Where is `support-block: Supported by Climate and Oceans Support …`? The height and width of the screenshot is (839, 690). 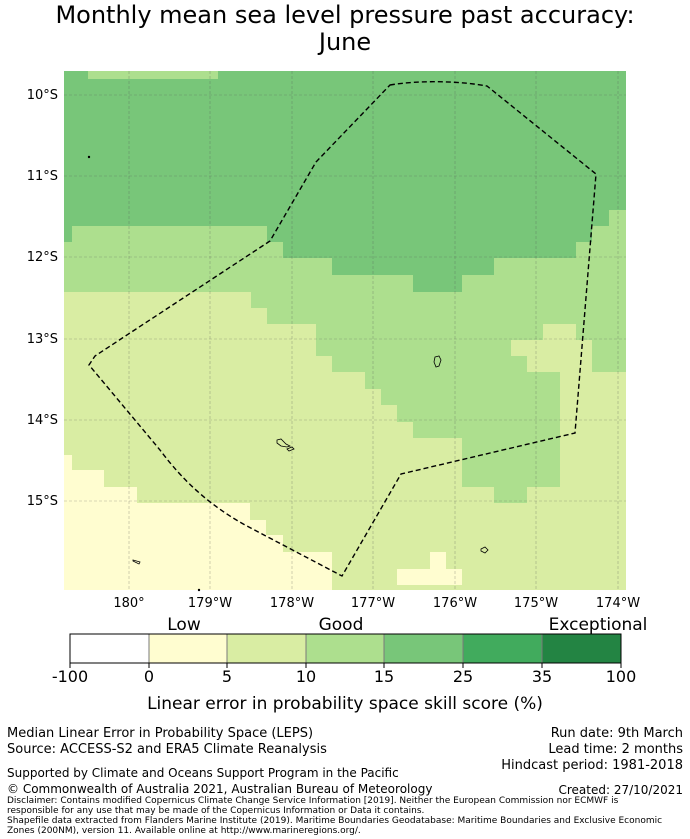 support-block: Supported by Climate and Oceans Support … is located at coordinates (219, 781).